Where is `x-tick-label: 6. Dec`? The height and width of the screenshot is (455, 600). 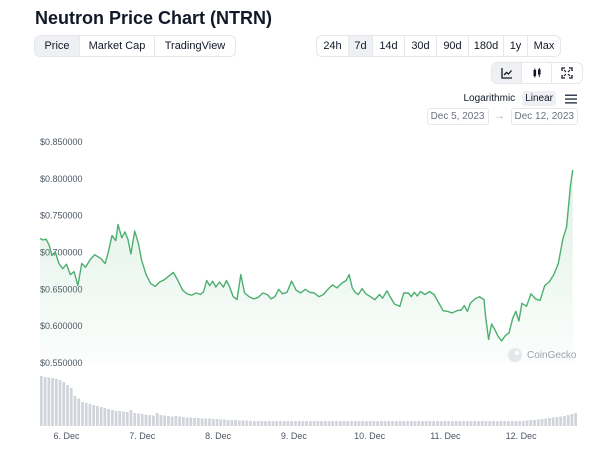
x-tick-label: 6. Dec is located at coordinates (67, 436).